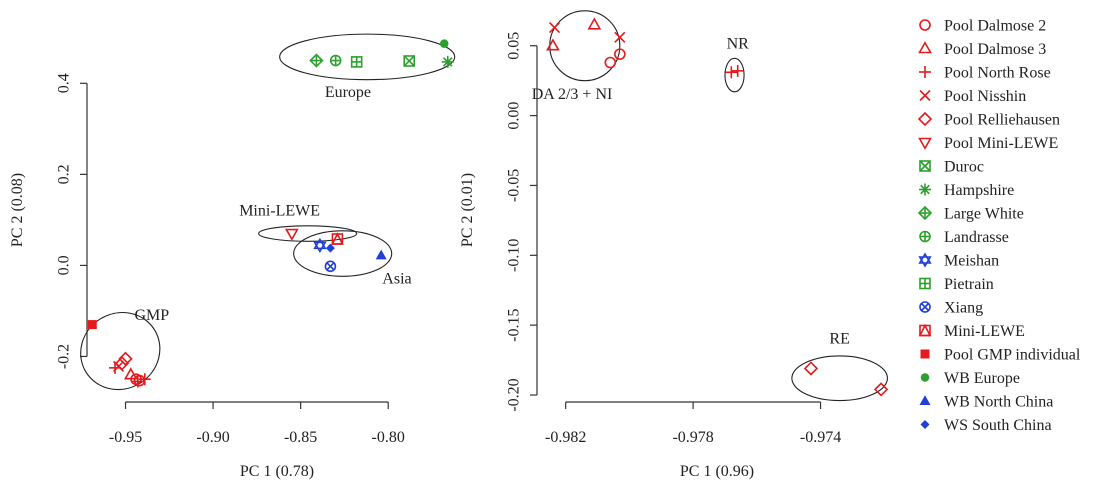 Image resolution: width=1115 pixels, height=484 pixels. Describe the element at coordinates (982, 378) in the screenshot. I see `legend-label: WB Europe` at that location.